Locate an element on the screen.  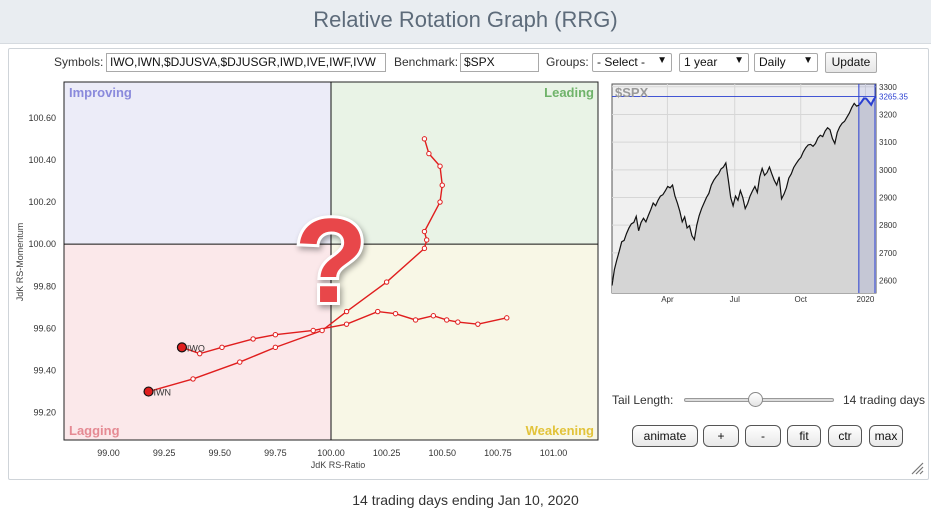
zoom-out-button: - is located at coordinates (763, 436).